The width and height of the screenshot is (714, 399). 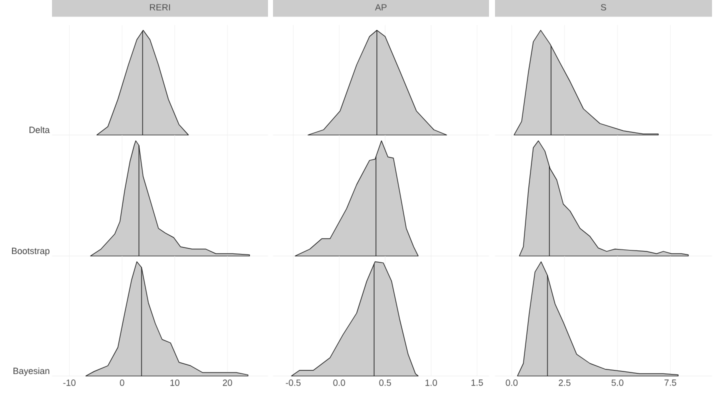 What do you see at coordinates (175, 383) in the screenshot?
I see `x-tick-label: 10` at bounding box center [175, 383].